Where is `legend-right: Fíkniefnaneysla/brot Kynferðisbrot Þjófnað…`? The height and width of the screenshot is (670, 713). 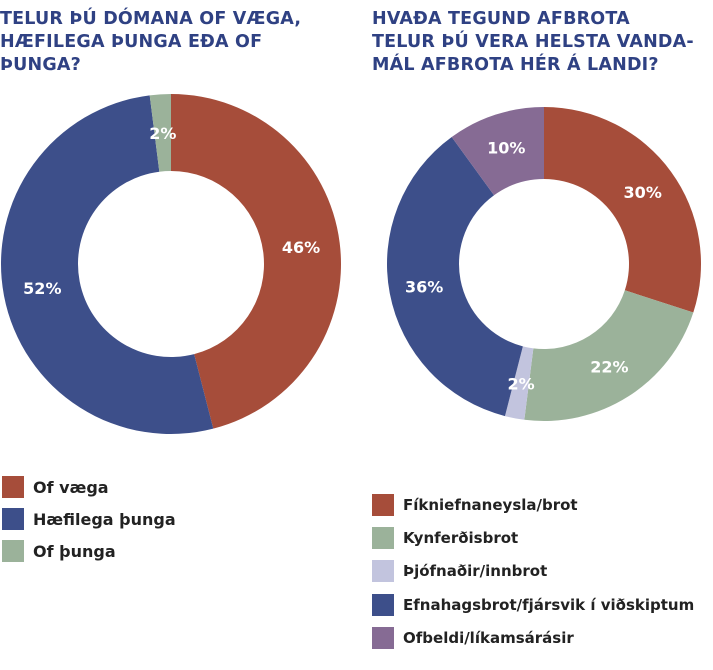 legend-right: Fíkniefnaneysla/brot Kynferðisbrot Þjófnað… is located at coordinates (533, 571).